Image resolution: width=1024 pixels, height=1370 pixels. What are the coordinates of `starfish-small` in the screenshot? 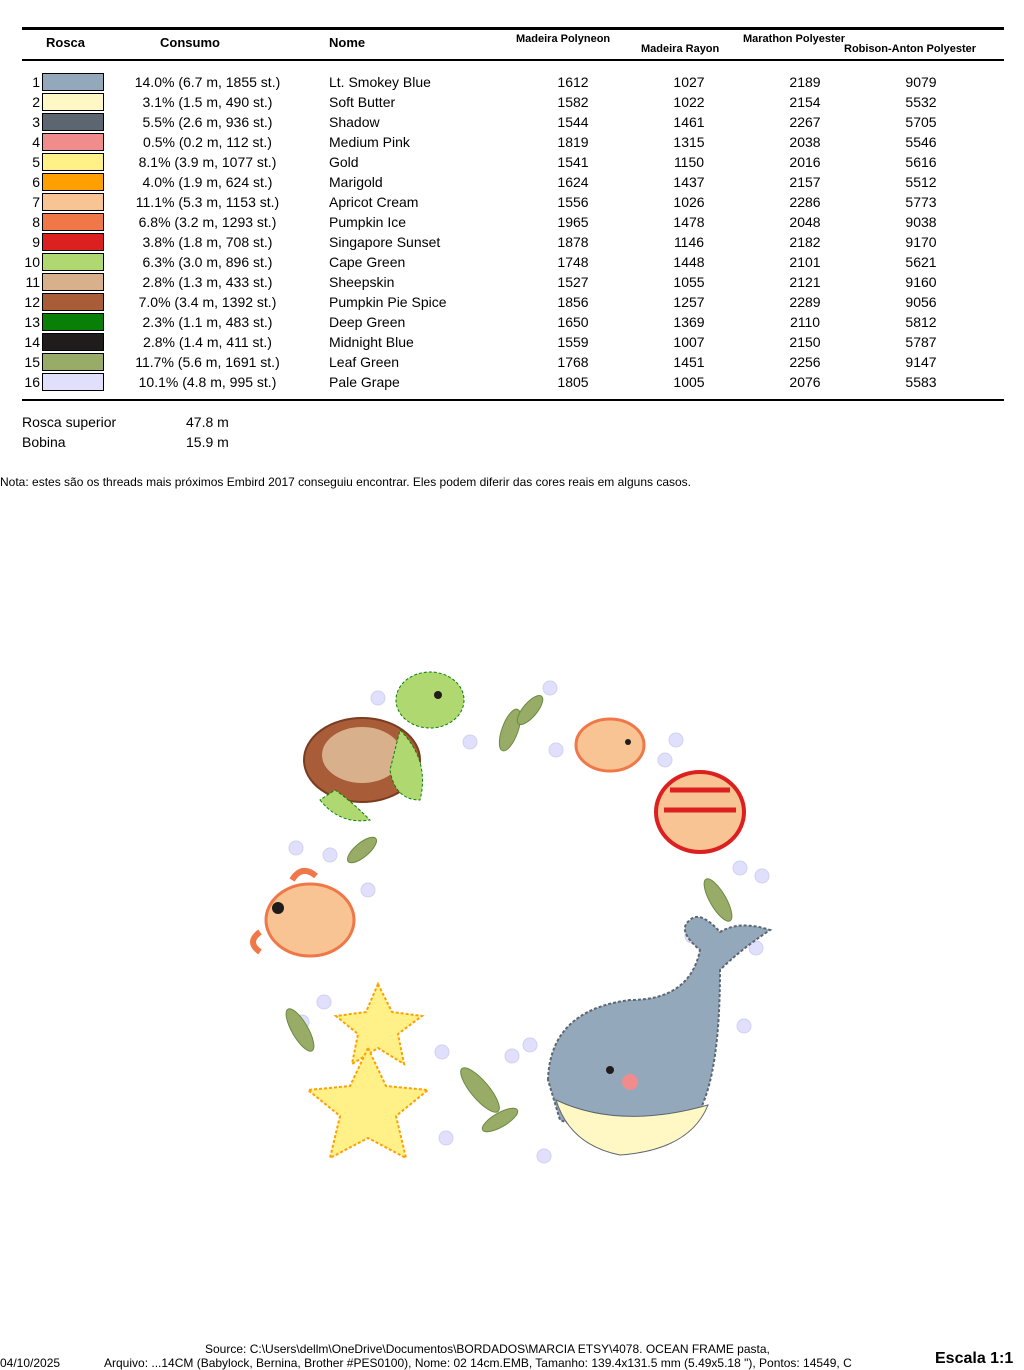 It's located at (379, 1024).